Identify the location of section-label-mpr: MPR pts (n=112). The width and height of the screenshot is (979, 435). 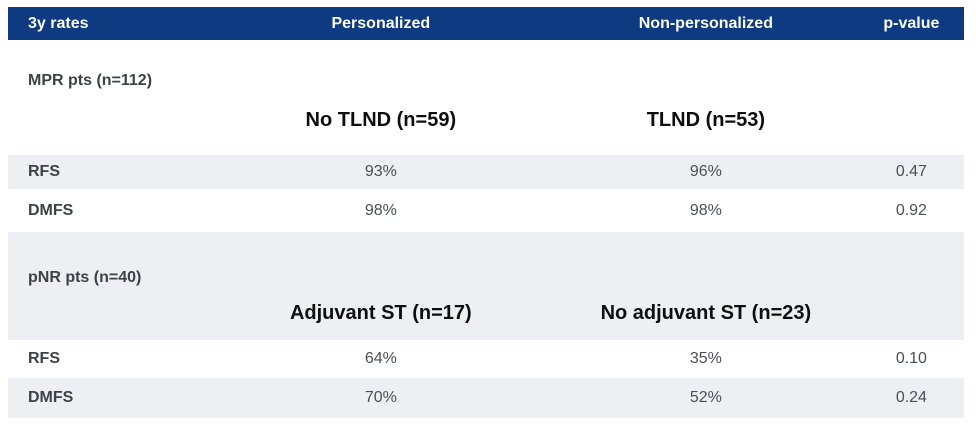
(90, 80).